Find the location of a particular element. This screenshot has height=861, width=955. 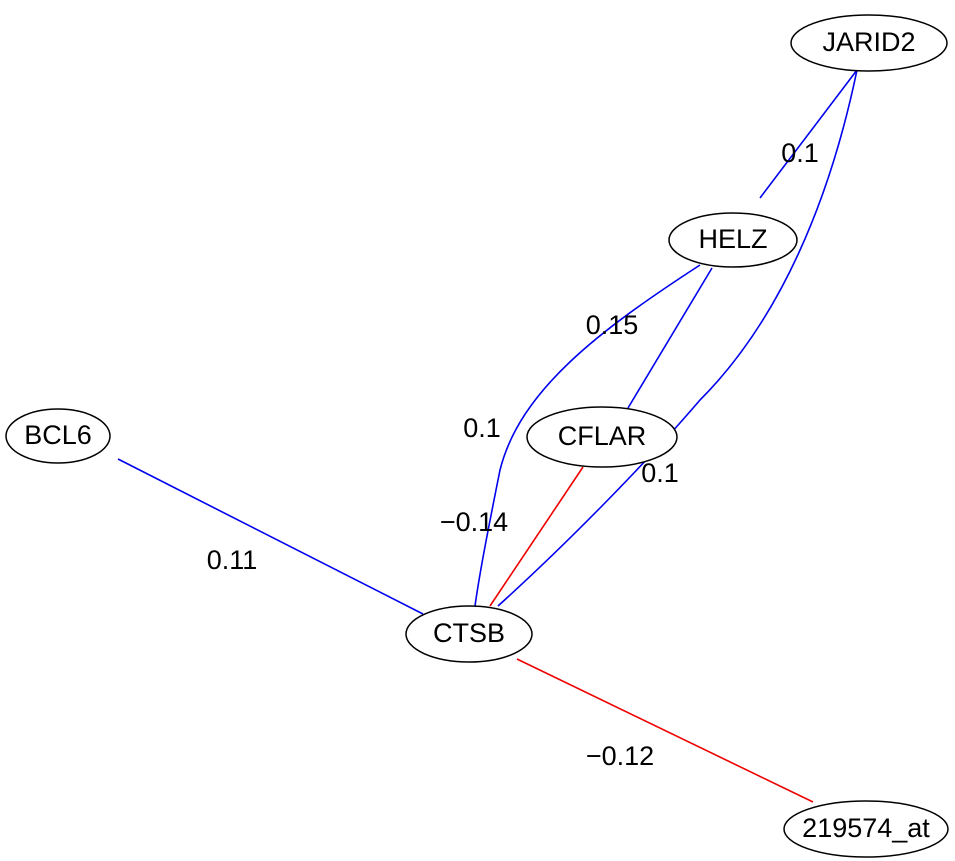

node-label: HELZ is located at coordinates (732, 239).